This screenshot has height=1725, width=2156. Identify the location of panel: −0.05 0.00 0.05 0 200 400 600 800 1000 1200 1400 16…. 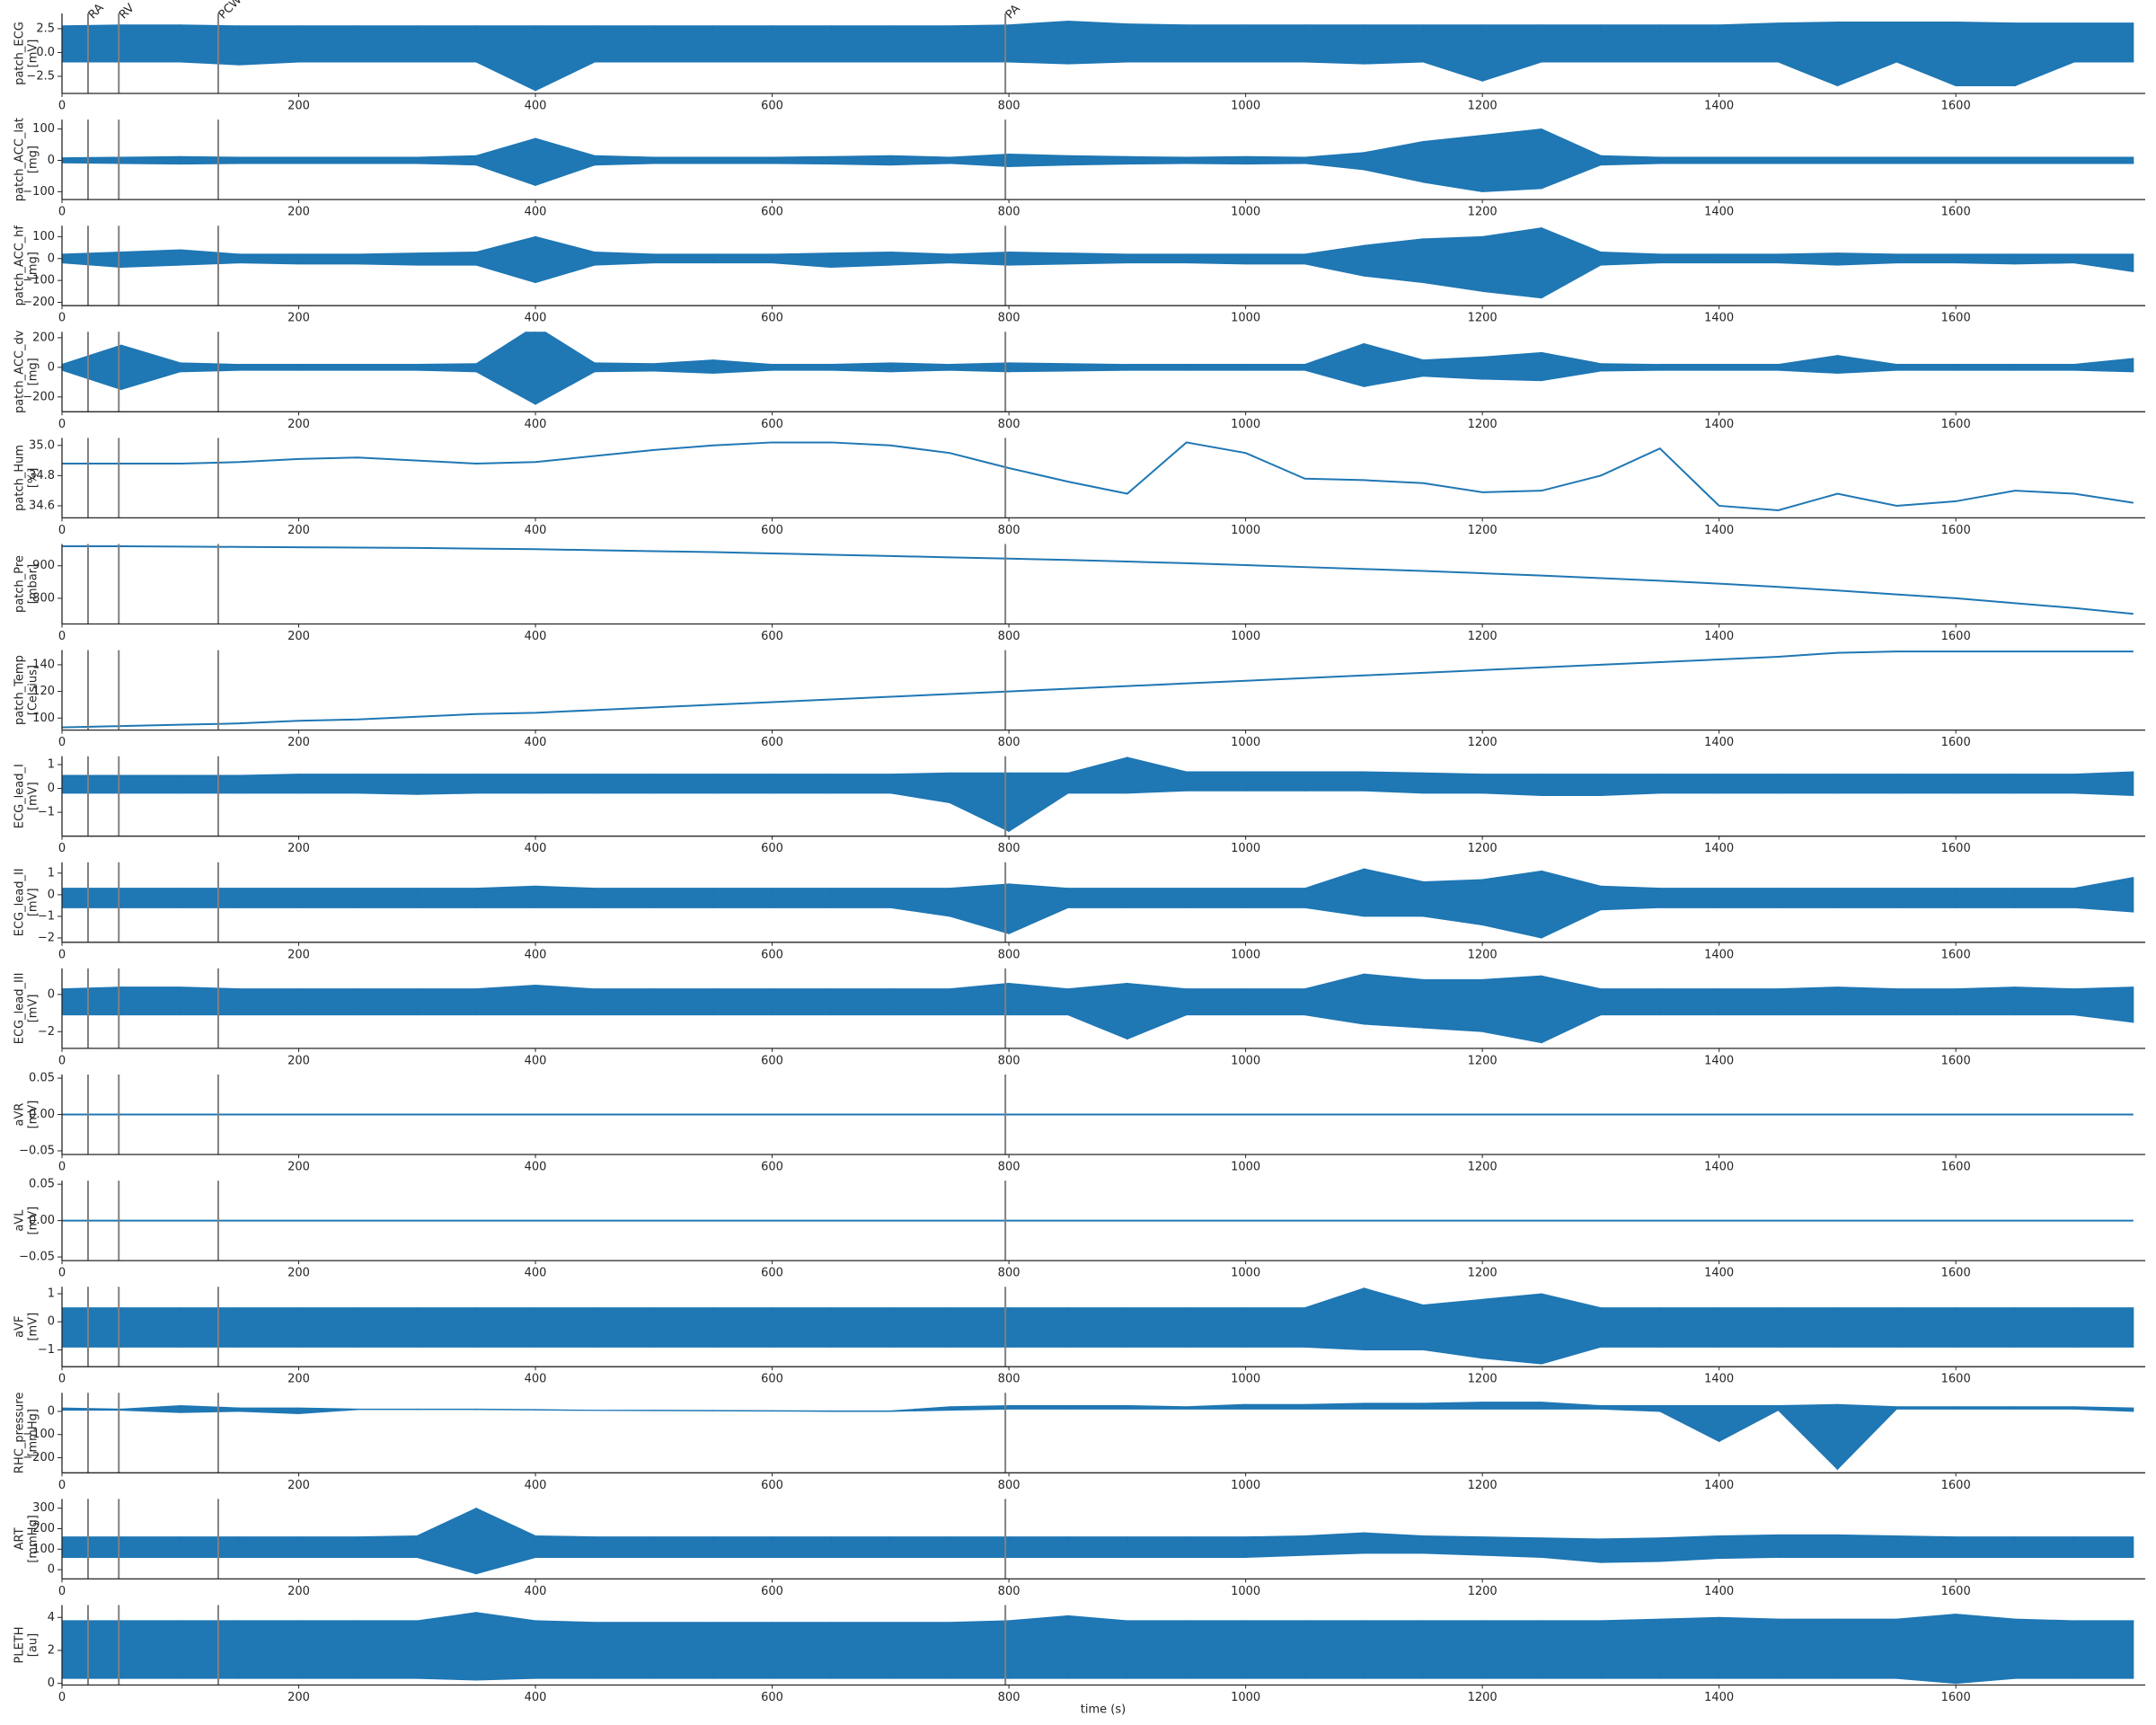
(1079, 1123).